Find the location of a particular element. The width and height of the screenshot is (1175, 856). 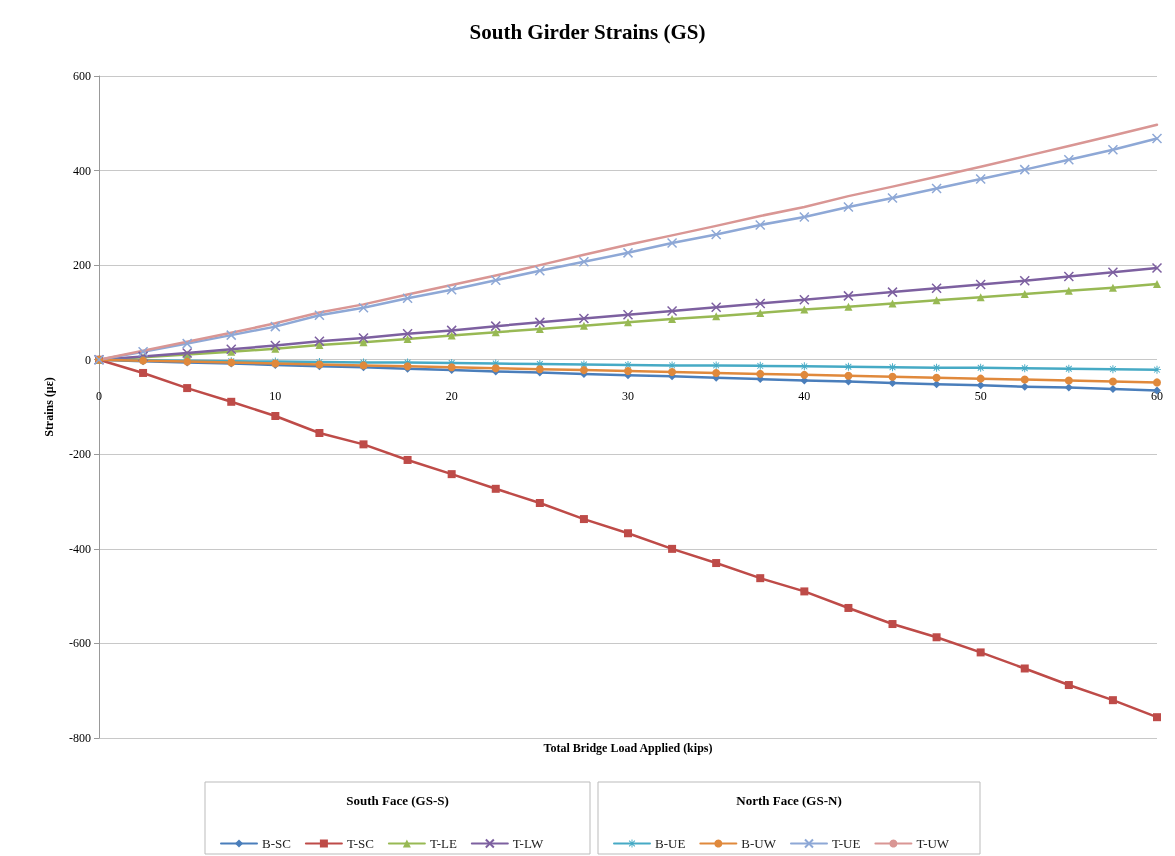

x-tick-label: 40 is located at coordinates (804, 395).